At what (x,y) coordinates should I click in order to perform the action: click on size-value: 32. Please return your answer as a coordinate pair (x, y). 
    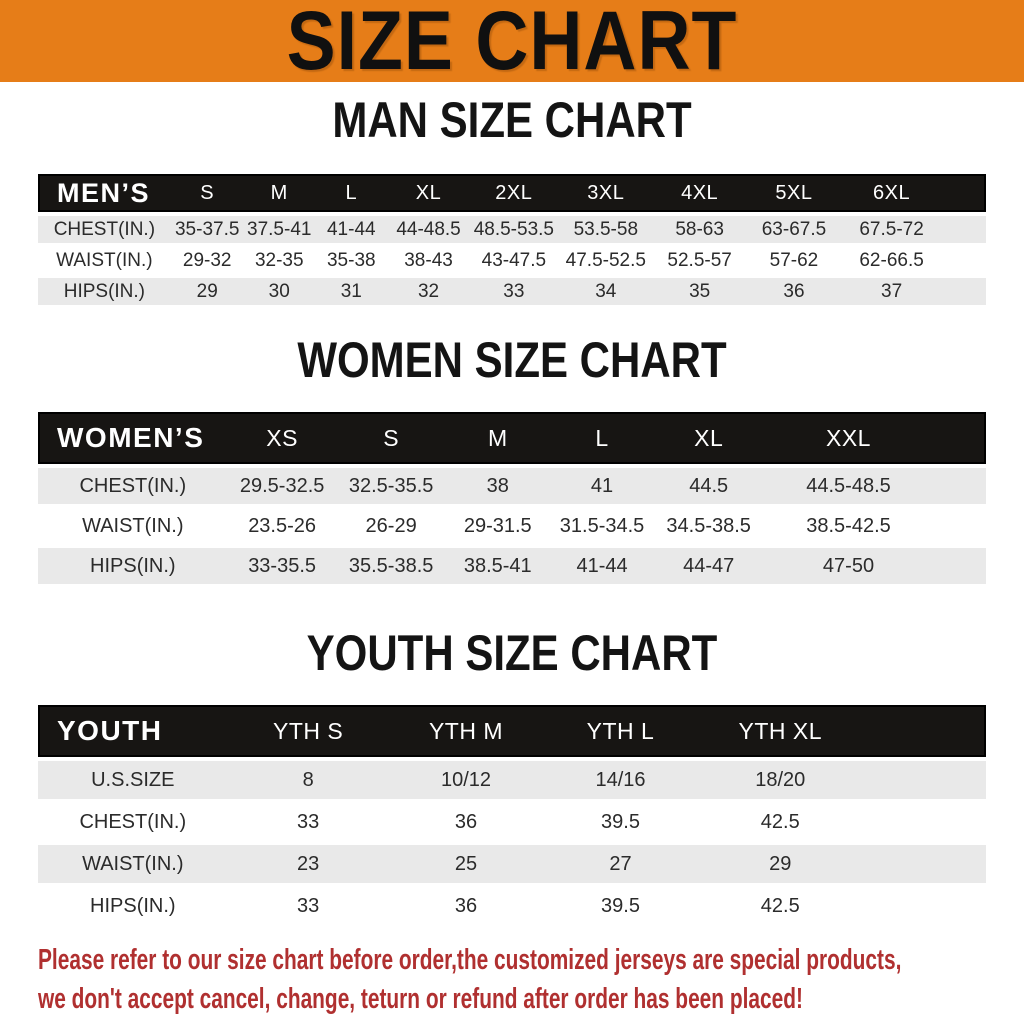
    Looking at the image, I should click on (428, 291).